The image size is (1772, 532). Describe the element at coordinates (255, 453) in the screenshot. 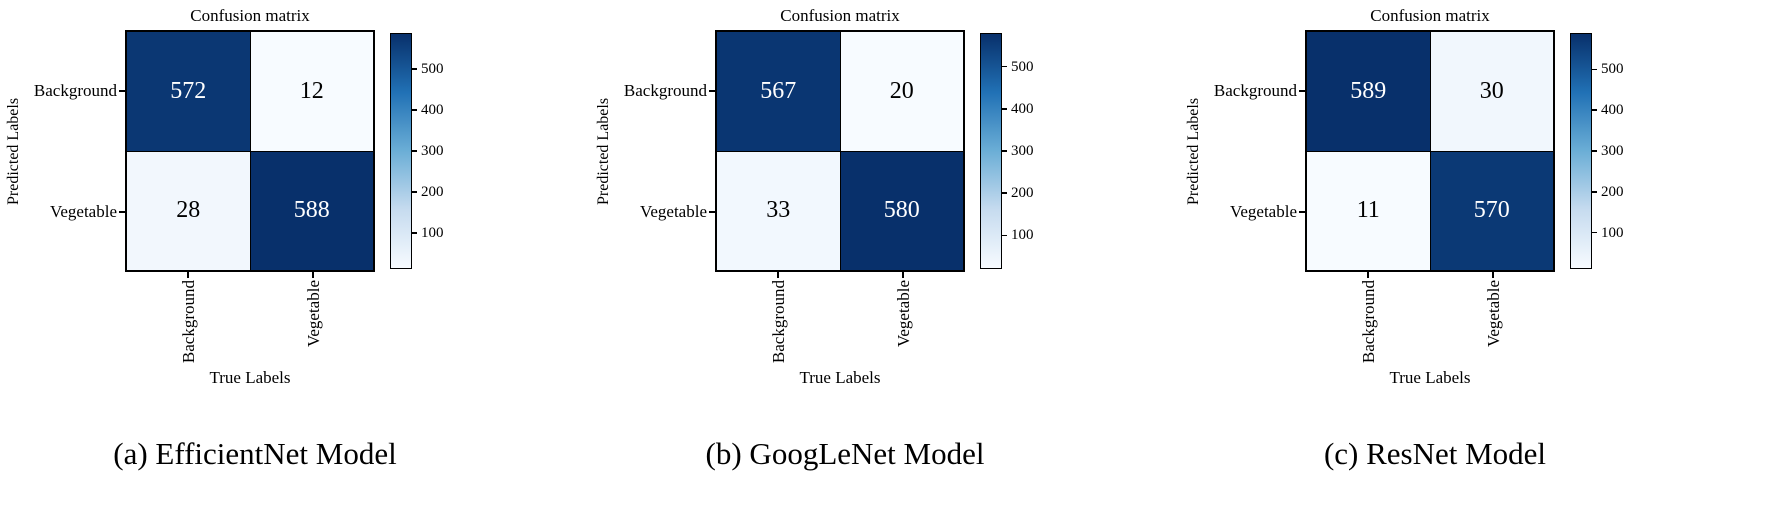

I see `panel-caption: (a) EfficientNet Model` at that location.